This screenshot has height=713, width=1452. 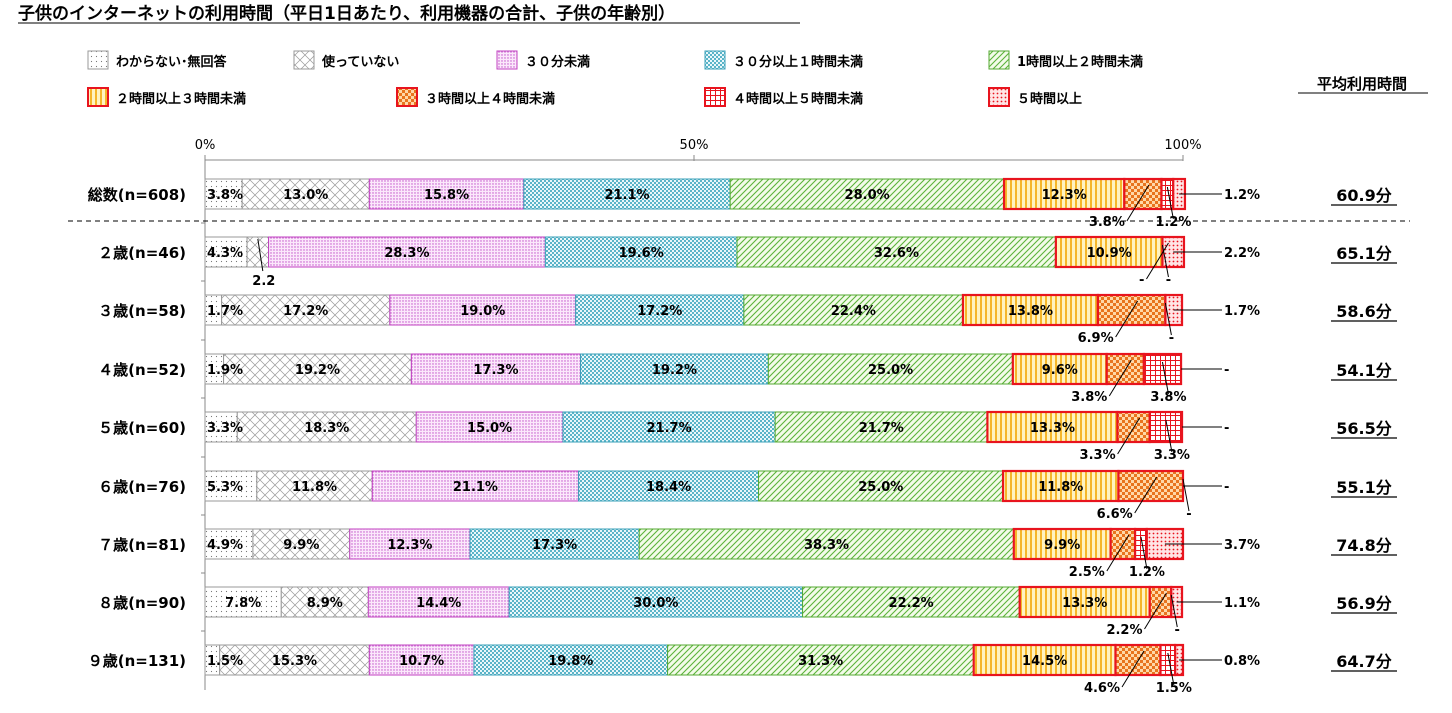 I want to click on category-label: ７歳(n=81), so click(x=142, y=545).